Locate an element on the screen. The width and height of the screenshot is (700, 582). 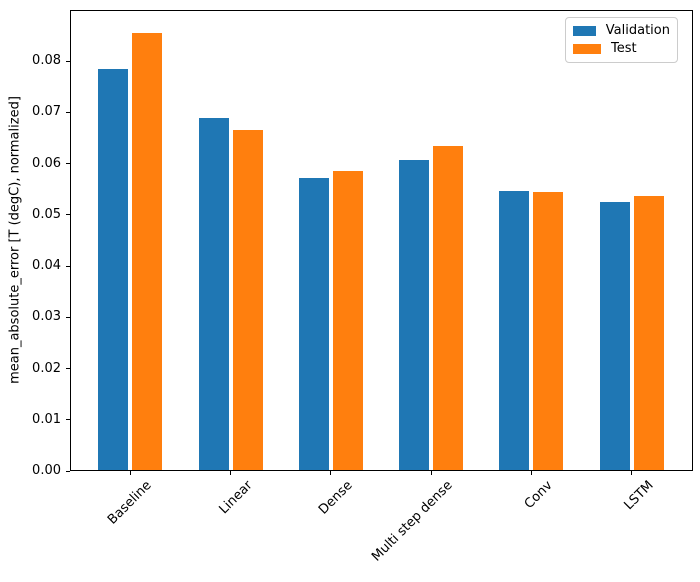
legend-label-validation: Validation is located at coordinates (637, 30).